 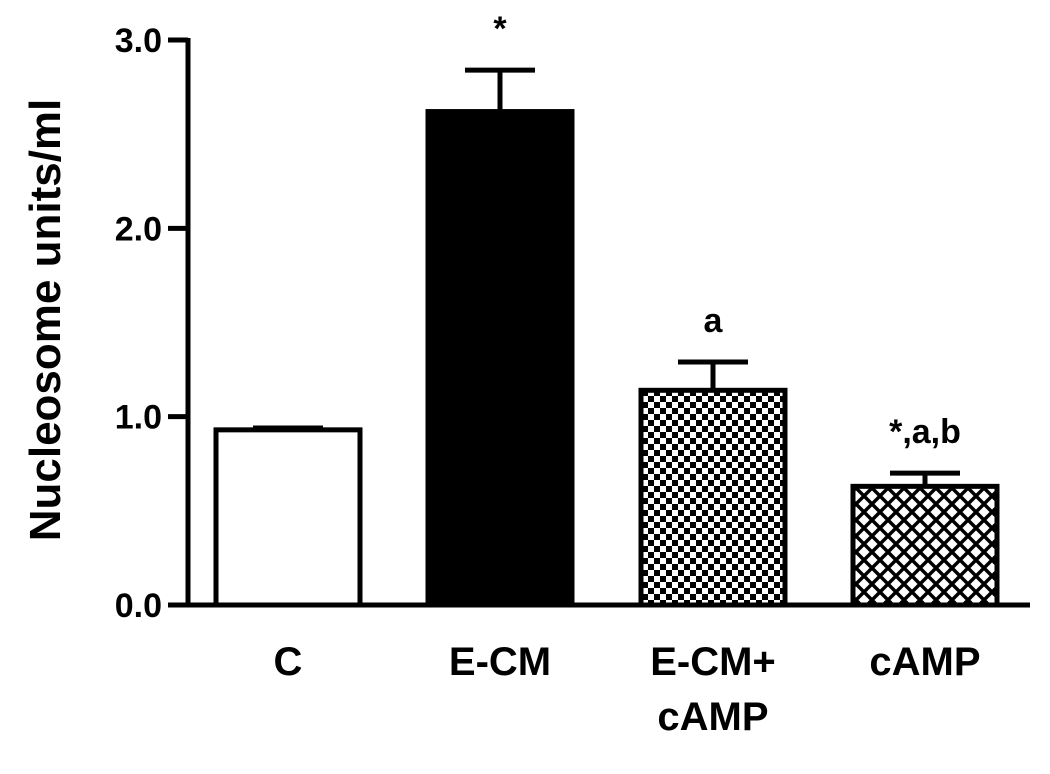 What do you see at coordinates (138, 41) in the screenshot?
I see `y-tick-label-3: 3.0` at bounding box center [138, 41].